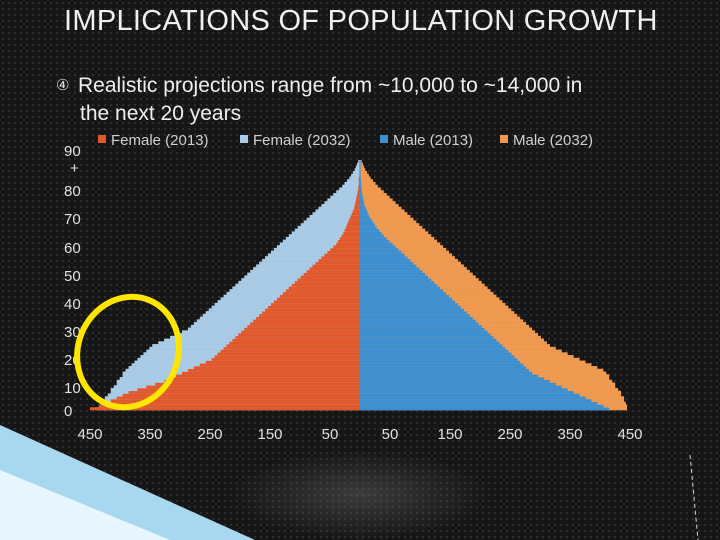 This screenshot has height=540, width=720. I want to click on y-tick-label: 0, so click(68, 411).